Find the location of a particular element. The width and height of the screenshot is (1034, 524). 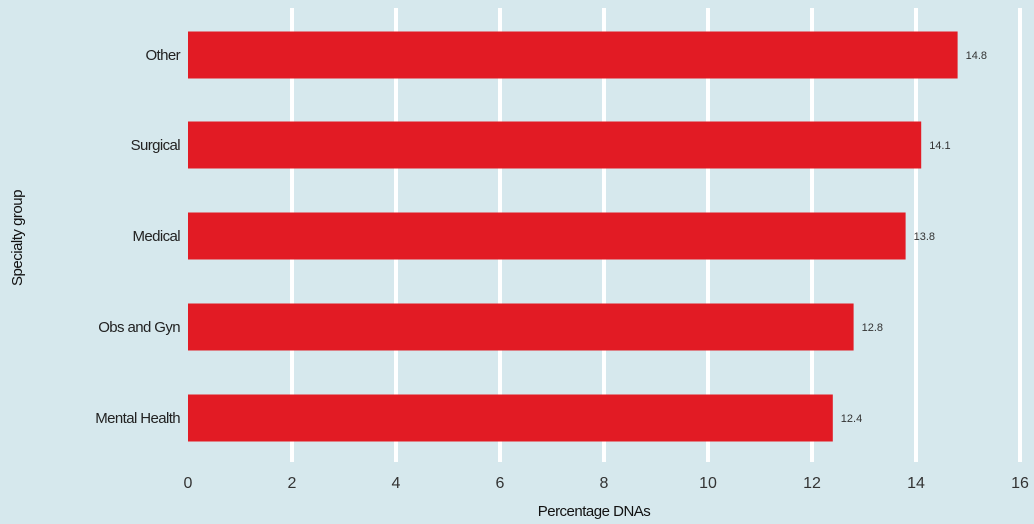

value-label: 12.4 is located at coordinates (851, 419).